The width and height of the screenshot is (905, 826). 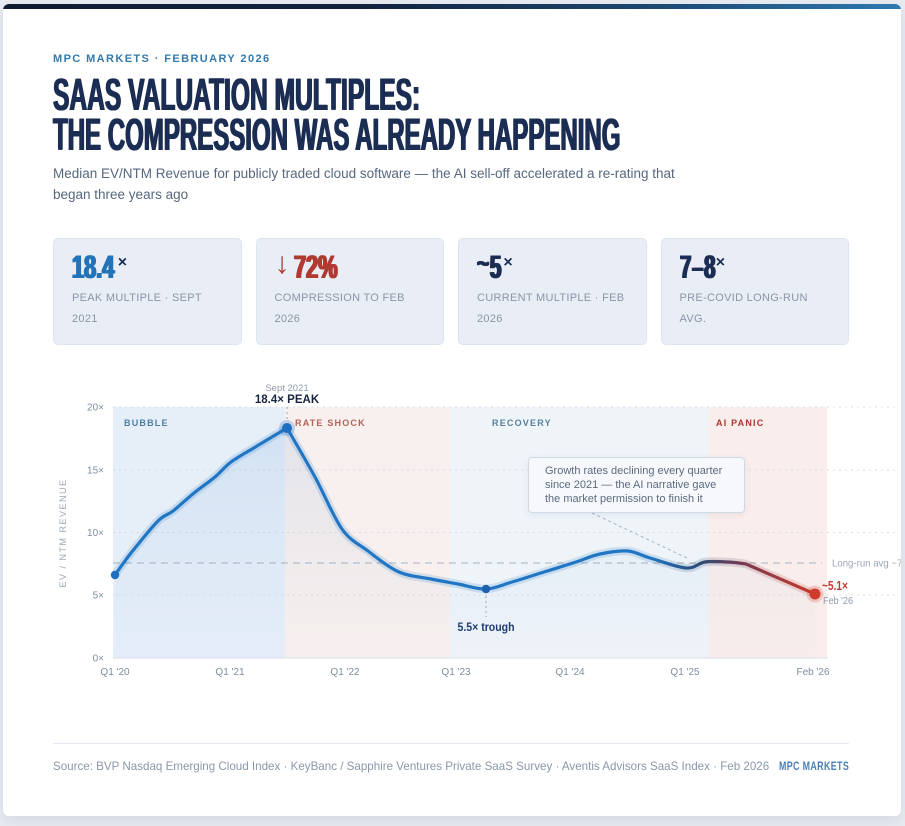 What do you see at coordinates (330, 423) in the screenshot?
I see `svg-text: RATE SHOCK` at bounding box center [330, 423].